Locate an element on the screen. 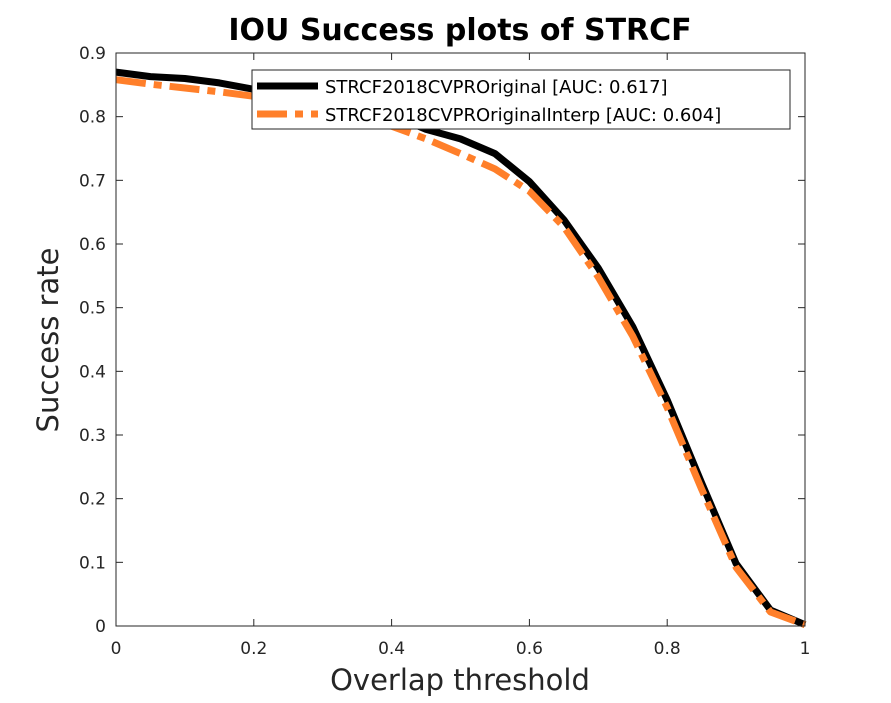 The height and width of the screenshot is (703, 891). y-tick-label: 0.4 is located at coordinates (92, 372).